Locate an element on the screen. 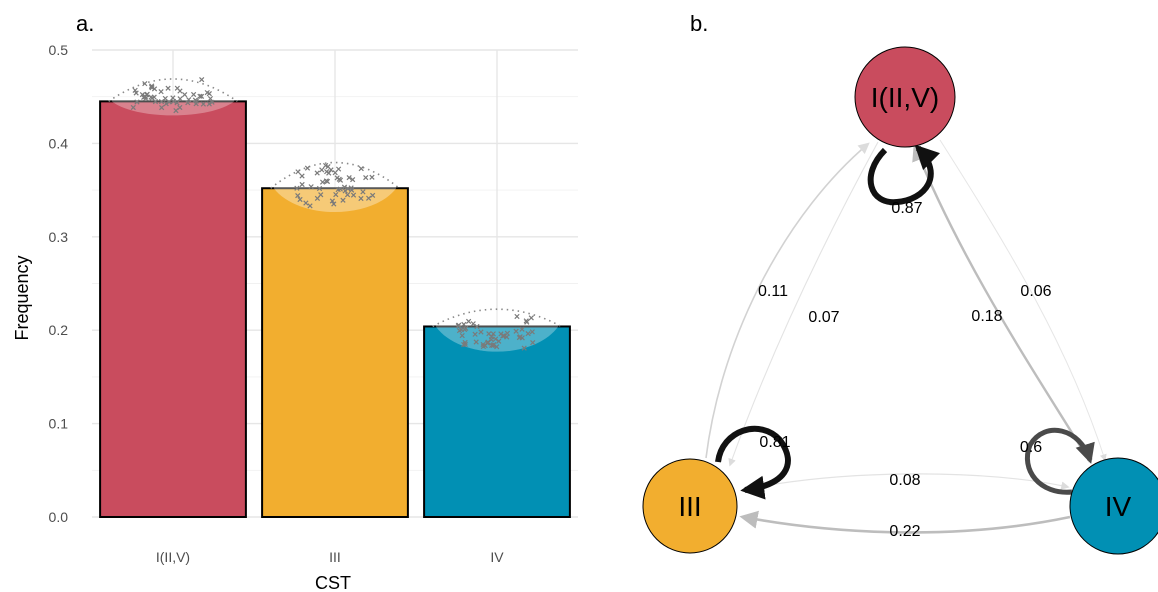 Image resolution: width=1158 pixels, height=592 pixels. bar-IV is located at coordinates (497, 421).